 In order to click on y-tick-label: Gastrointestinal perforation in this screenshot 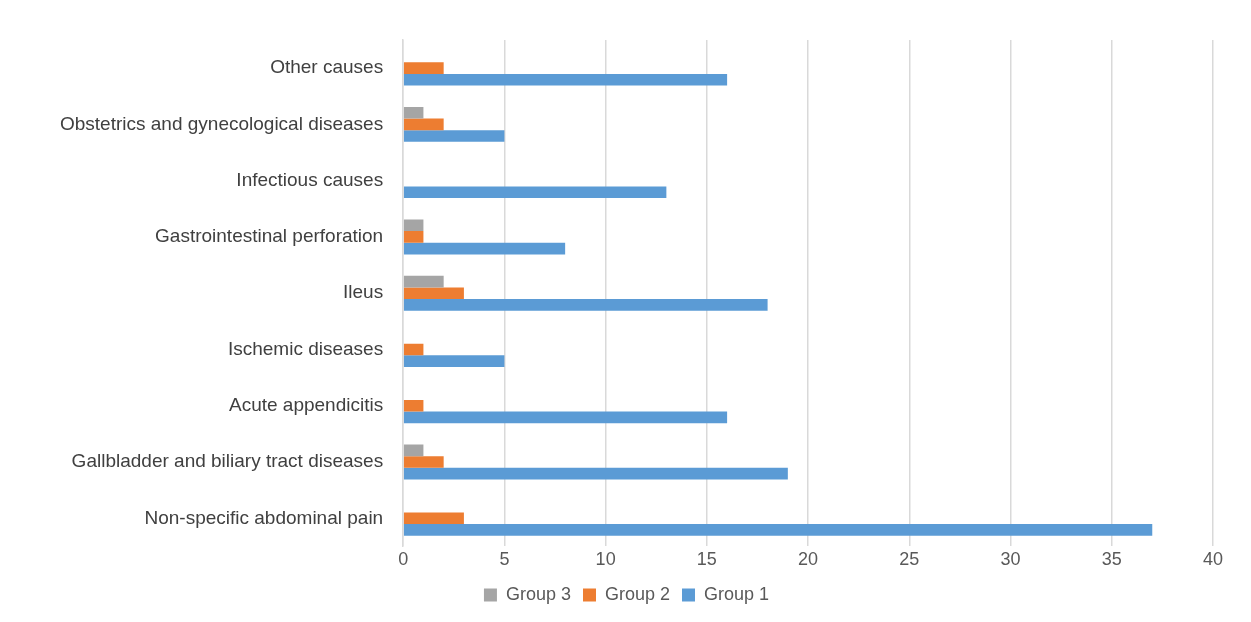, I will do `click(269, 236)`.